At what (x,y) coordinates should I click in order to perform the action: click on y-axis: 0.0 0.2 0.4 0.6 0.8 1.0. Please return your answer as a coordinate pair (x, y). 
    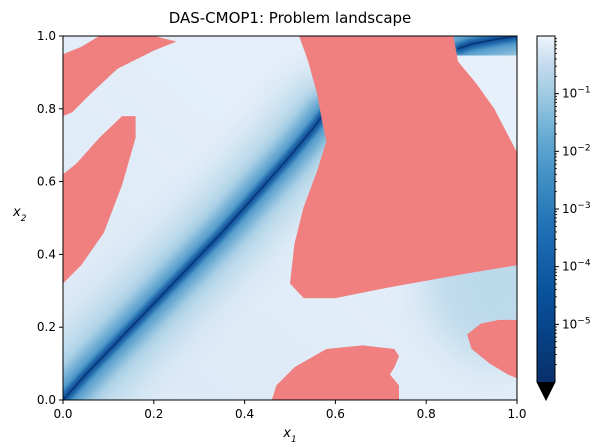
    Looking at the image, I should click on (50, 218).